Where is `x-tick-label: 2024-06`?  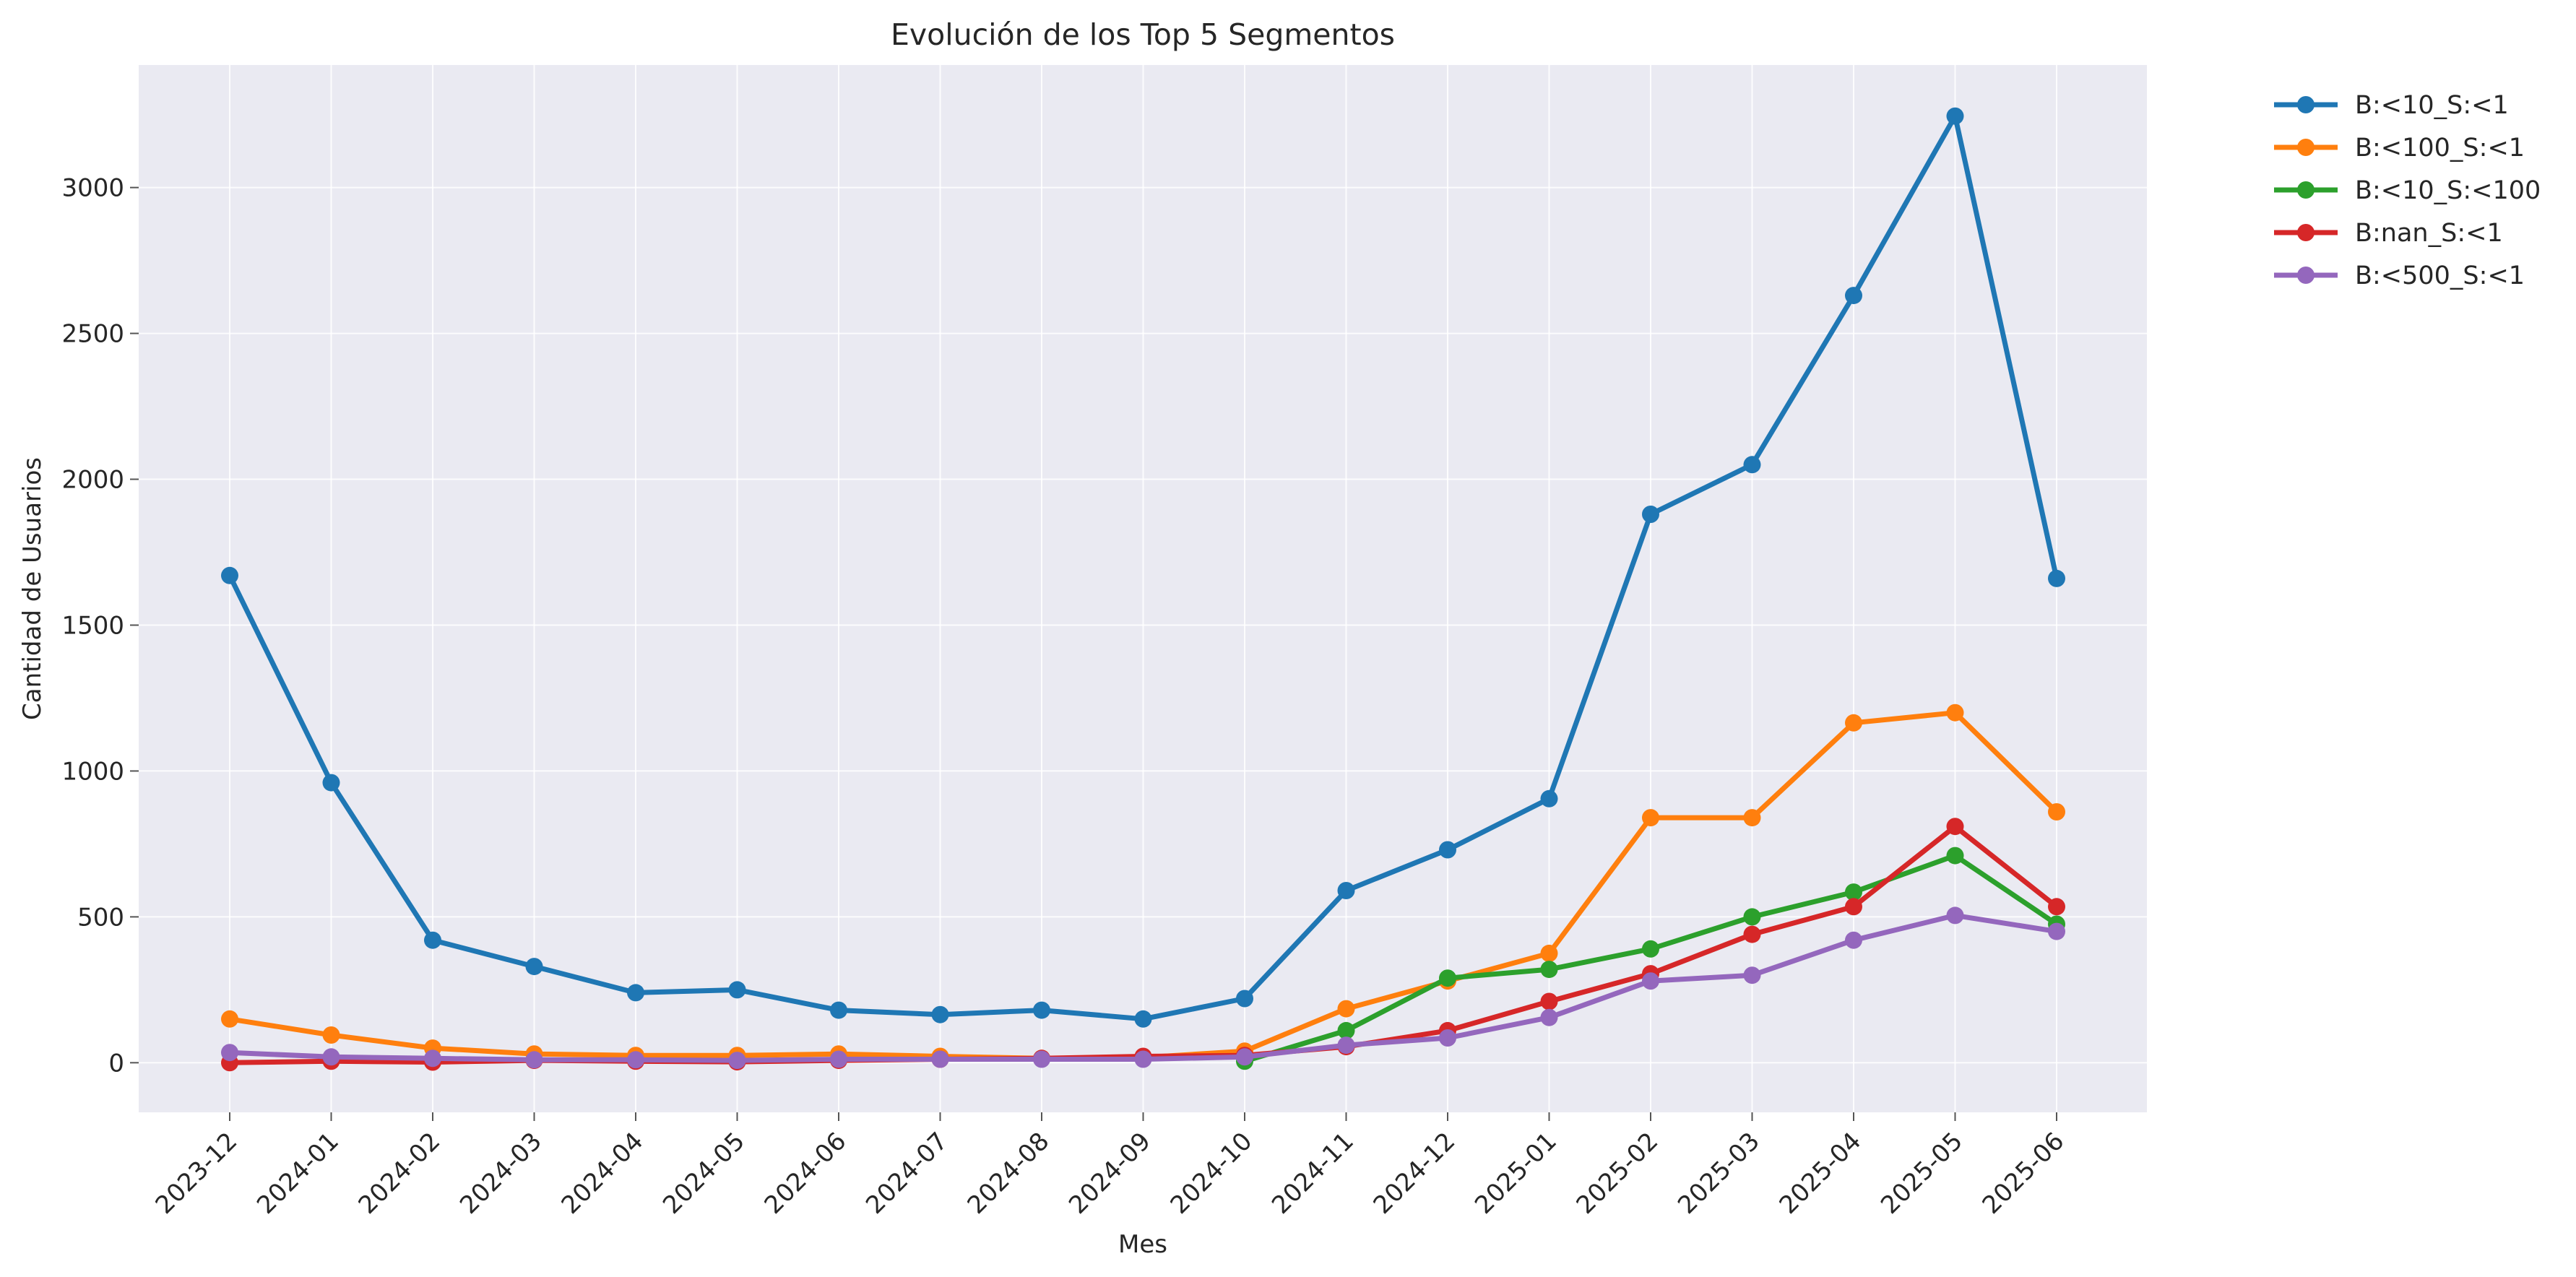 x-tick-label: 2024-06 is located at coordinates (806, 1173).